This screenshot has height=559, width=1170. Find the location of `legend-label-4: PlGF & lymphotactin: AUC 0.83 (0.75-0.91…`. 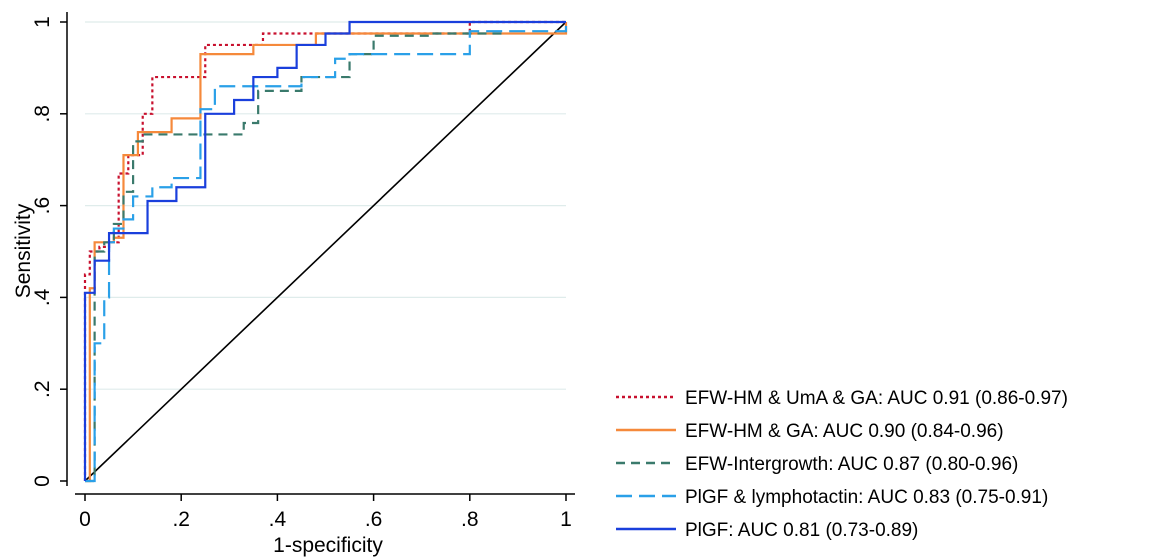

legend-label-4: PlGF & lymphotactin: AUC 0.83 (0.75-0.91… is located at coordinates (866, 497).